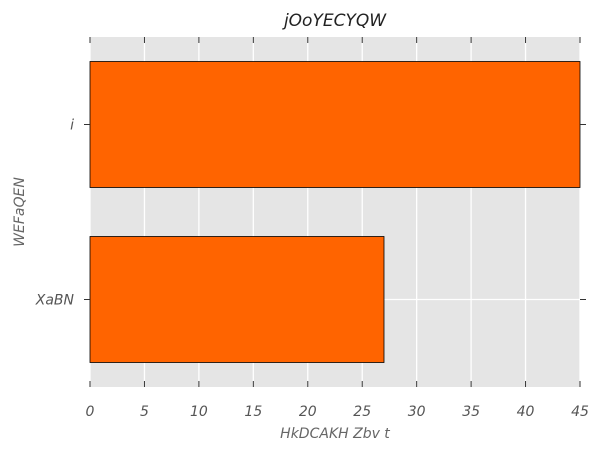 The width and height of the screenshot is (600, 450). Describe the element at coordinates (144, 412) in the screenshot. I see `x-tick-label-1: 5` at that location.